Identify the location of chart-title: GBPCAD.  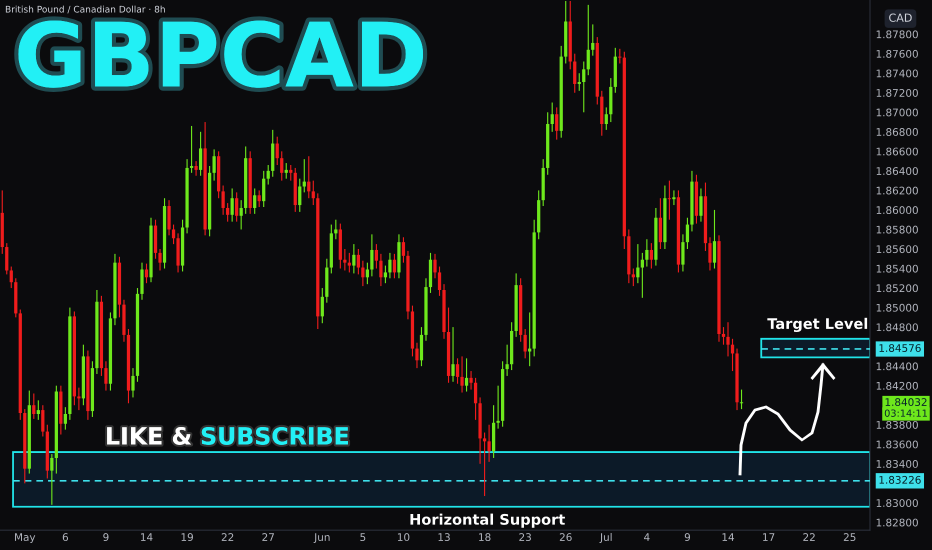
(221, 54).